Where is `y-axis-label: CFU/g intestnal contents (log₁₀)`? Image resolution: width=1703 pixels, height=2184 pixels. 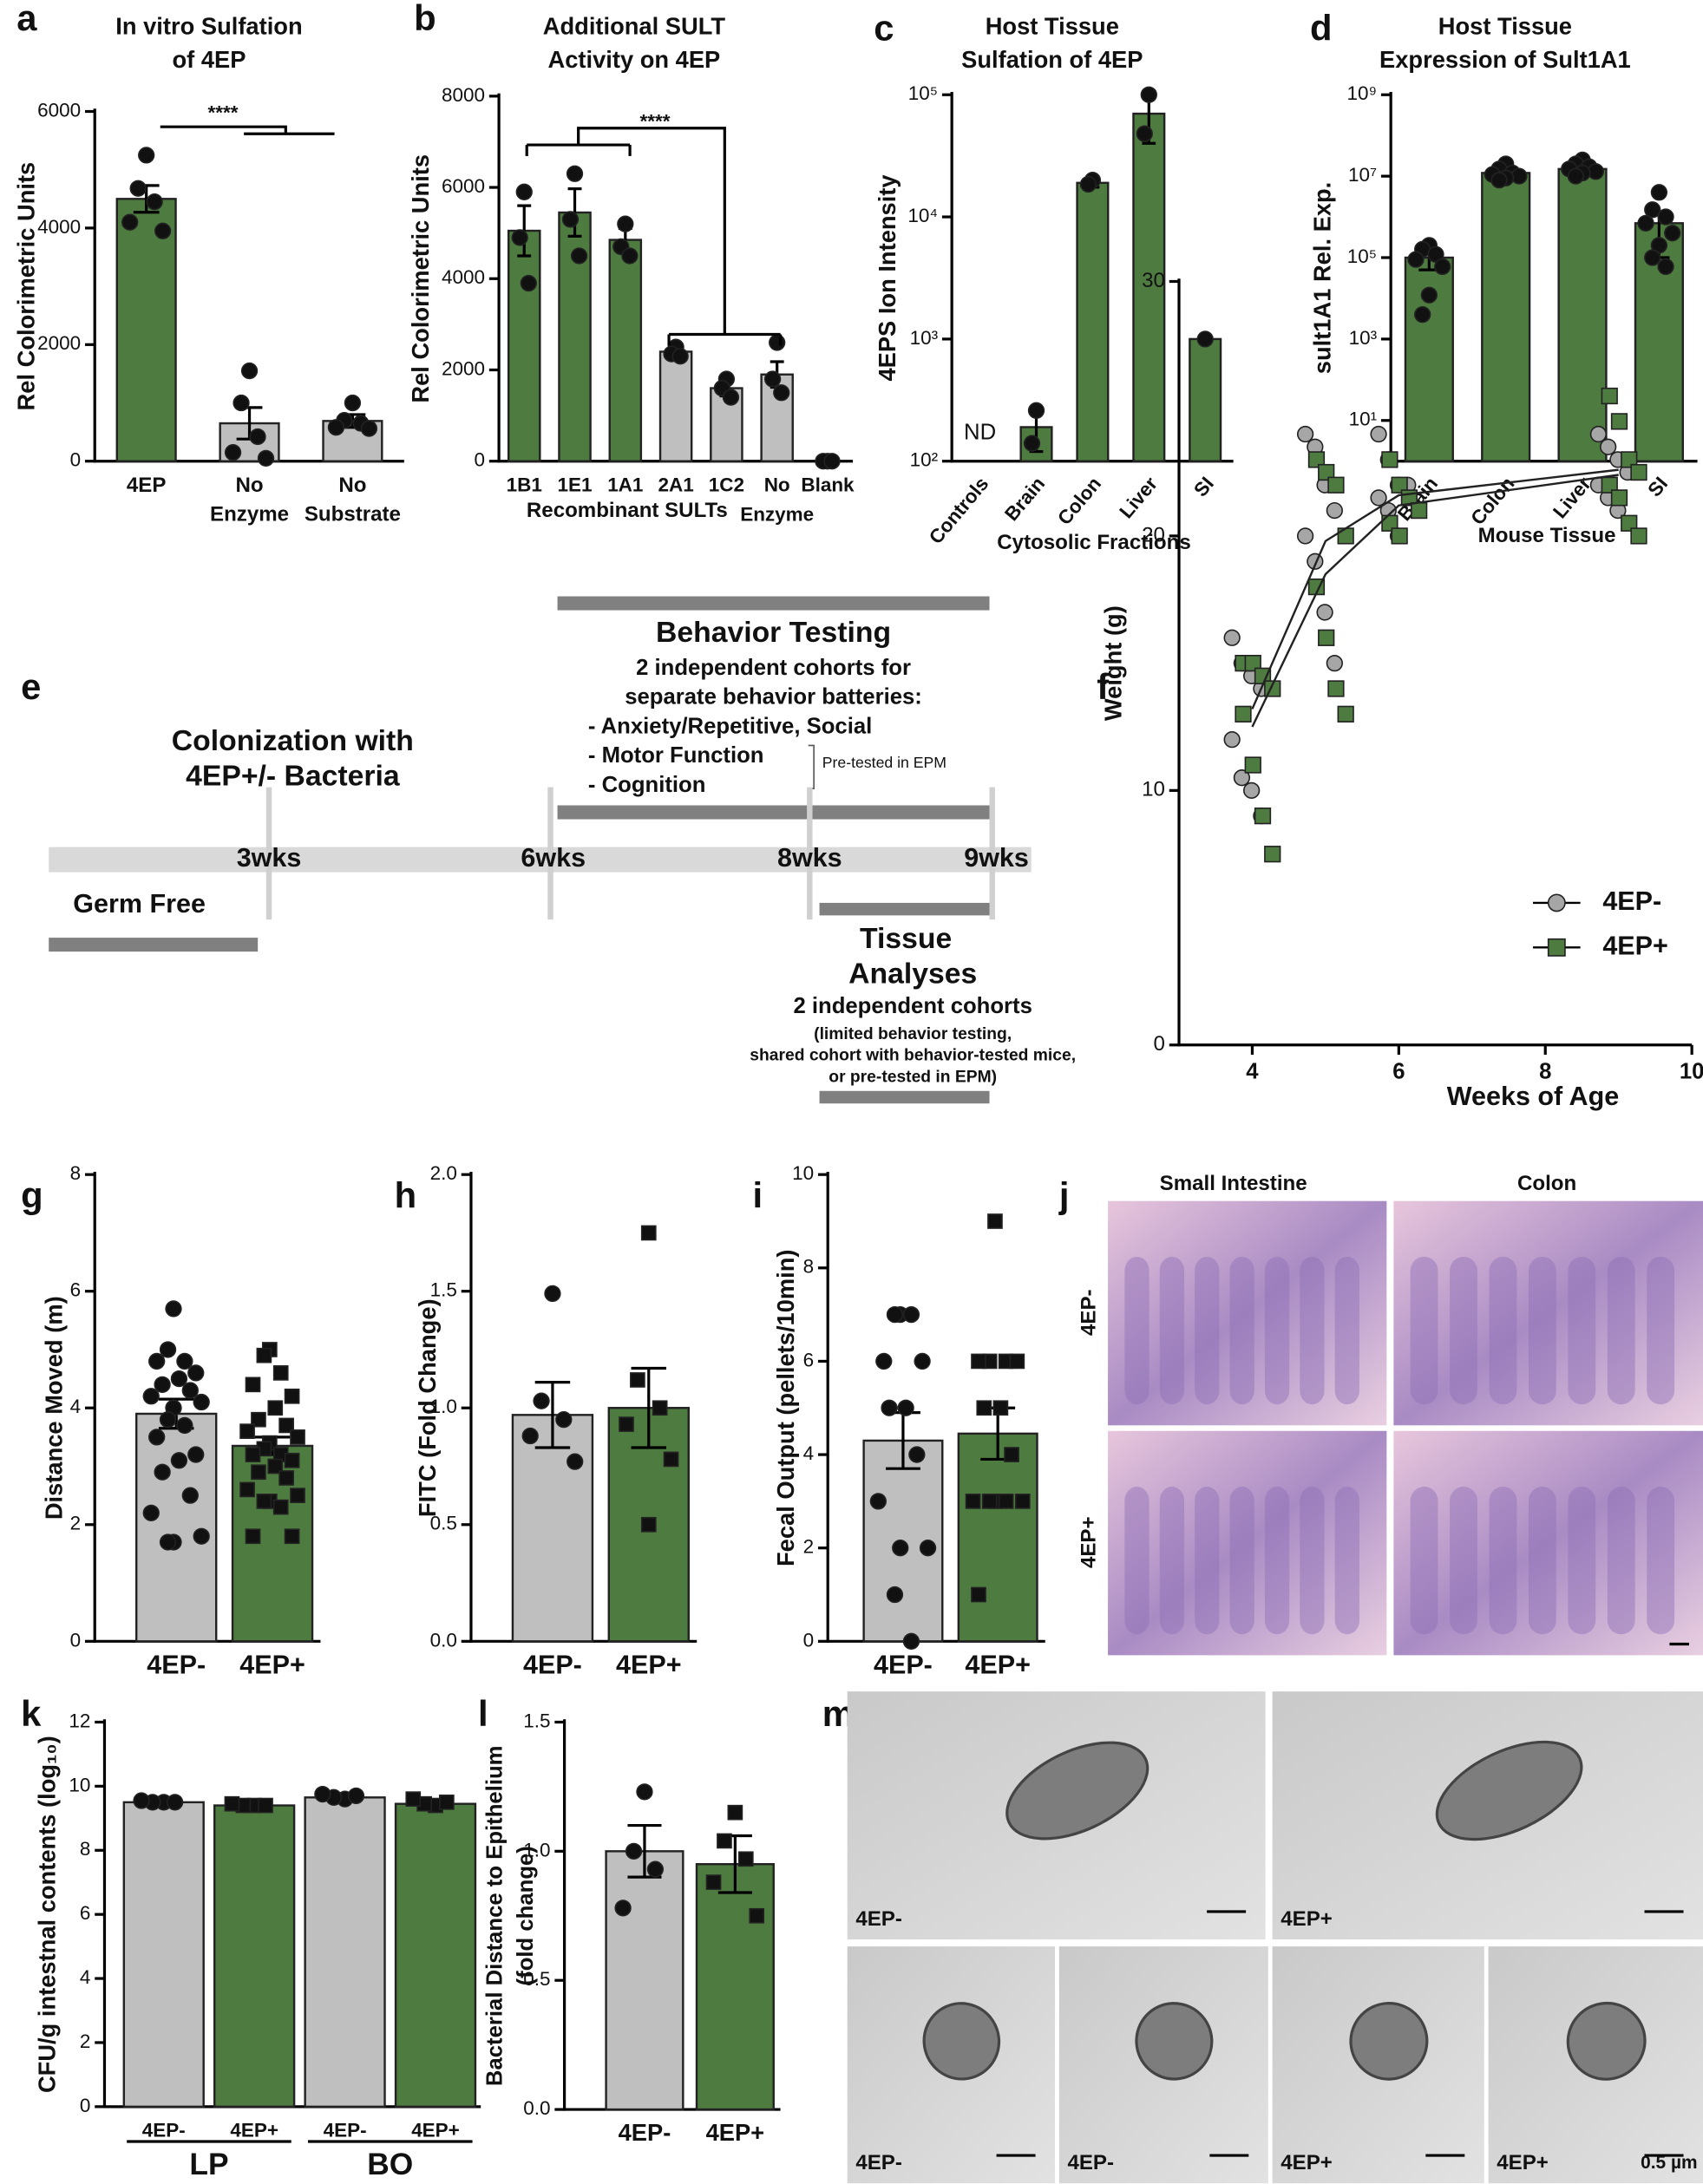 y-axis-label: CFU/g intestnal contents (log₁₀) is located at coordinates (46, 1914).